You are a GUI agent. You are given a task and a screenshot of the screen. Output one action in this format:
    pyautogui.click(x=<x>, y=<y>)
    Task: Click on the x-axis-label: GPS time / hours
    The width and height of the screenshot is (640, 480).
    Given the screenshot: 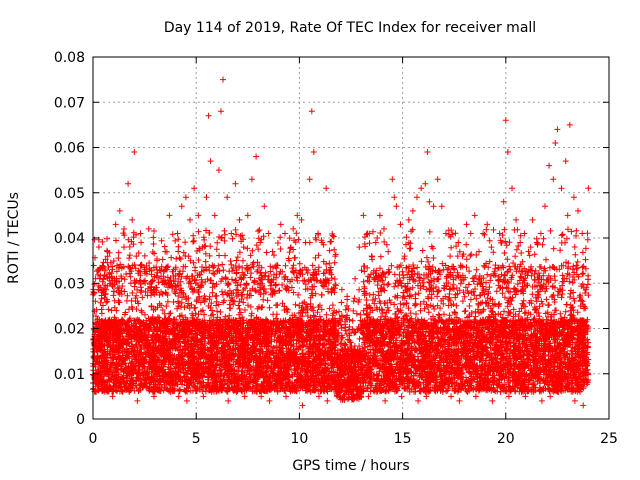 What is the action you would take?
    pyautogui.click(x=350, y=466)
    